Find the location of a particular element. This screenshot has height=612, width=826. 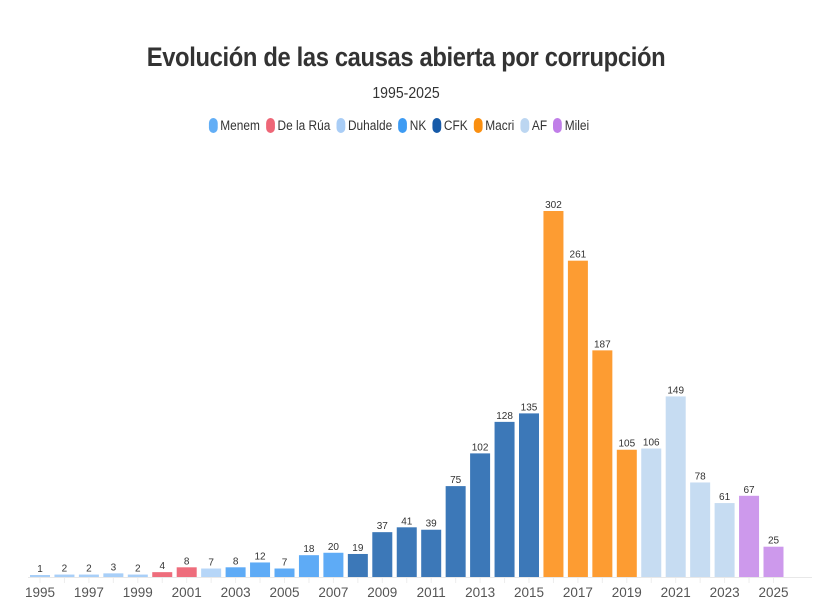

legend: Menem De la Rúa Duhalde NK CFK Macri AF Milei is located at coordinates (399, 125).